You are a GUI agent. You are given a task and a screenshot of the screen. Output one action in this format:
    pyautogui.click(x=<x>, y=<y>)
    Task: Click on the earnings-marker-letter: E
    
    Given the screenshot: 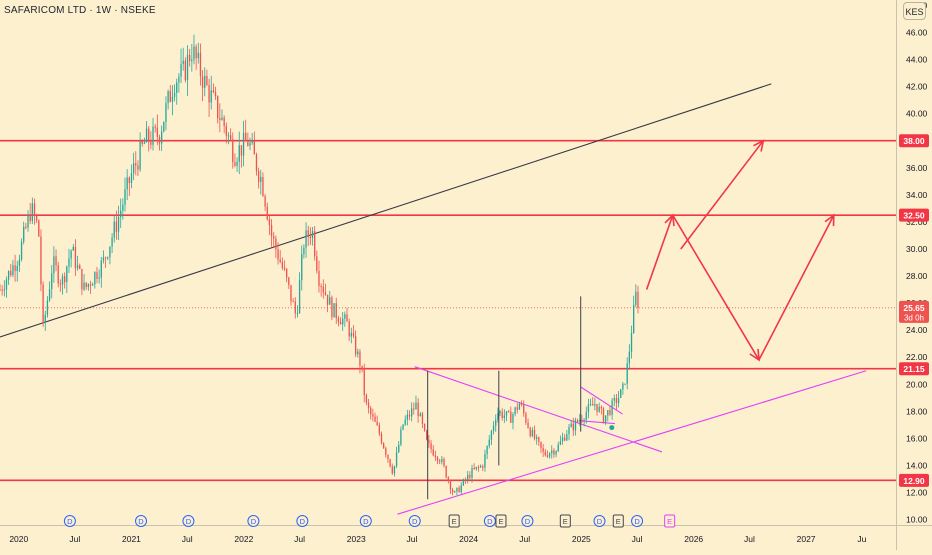 What is the action you would take?
    pyautogui.click(x=454, y=521)
    